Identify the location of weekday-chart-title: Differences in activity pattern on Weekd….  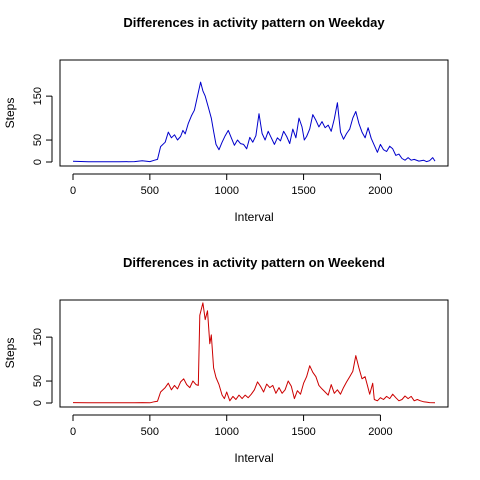
(254, 22).